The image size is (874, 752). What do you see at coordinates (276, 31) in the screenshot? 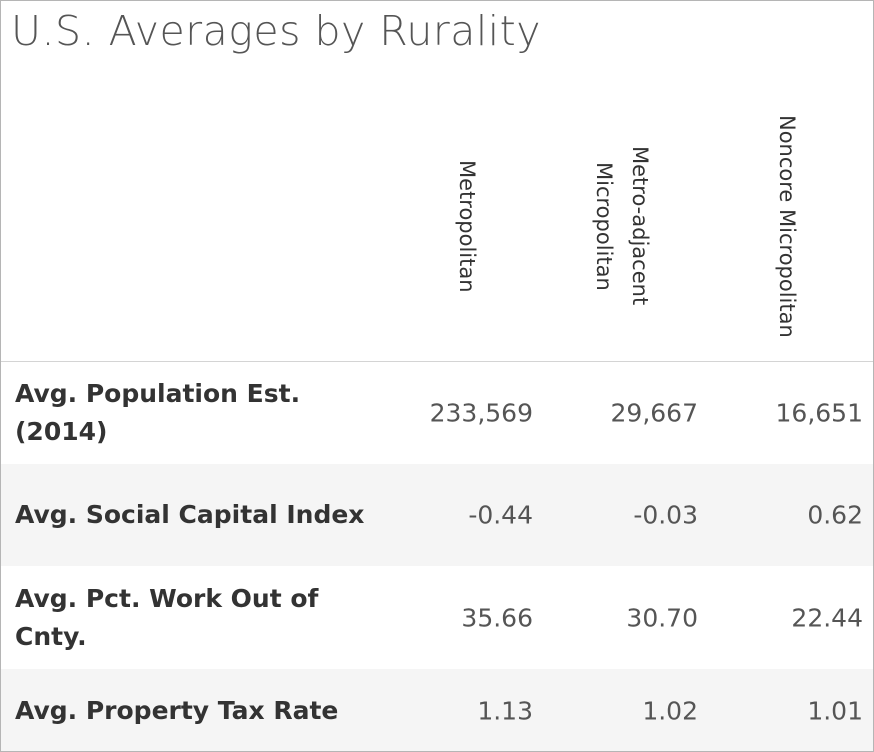
I see `title: U.S. Averages by Rurality` at bounding box center [276, 31].